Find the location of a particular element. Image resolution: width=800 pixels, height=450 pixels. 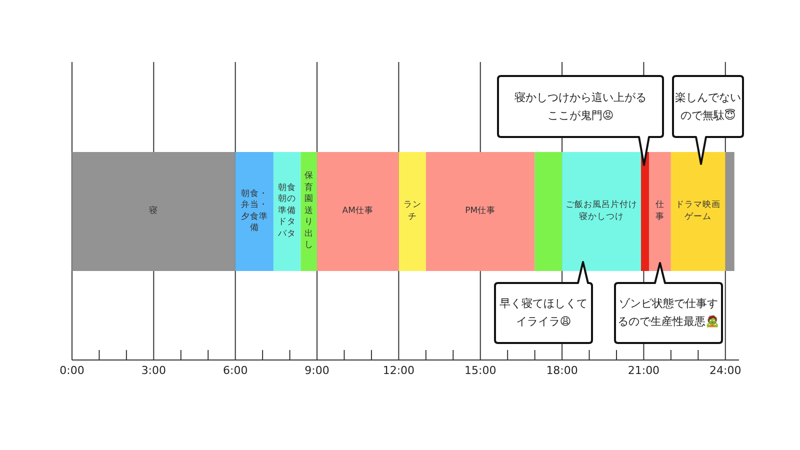

annotation: ゾンビ状態で仕事するので生産性最悪🧟 is located at coordinates (669, 313).